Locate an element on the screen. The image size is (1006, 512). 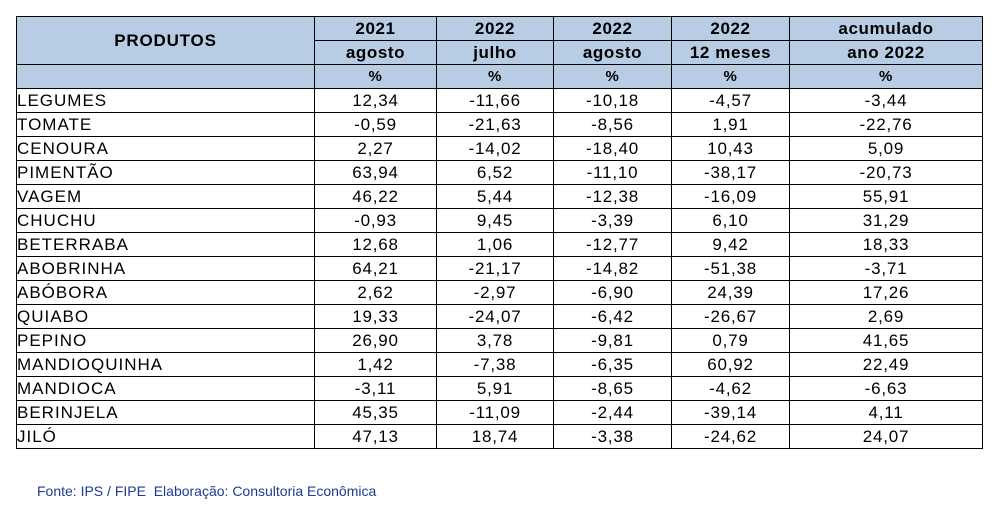
column-period-header: 12 meses is located at coordinates (730, 52).